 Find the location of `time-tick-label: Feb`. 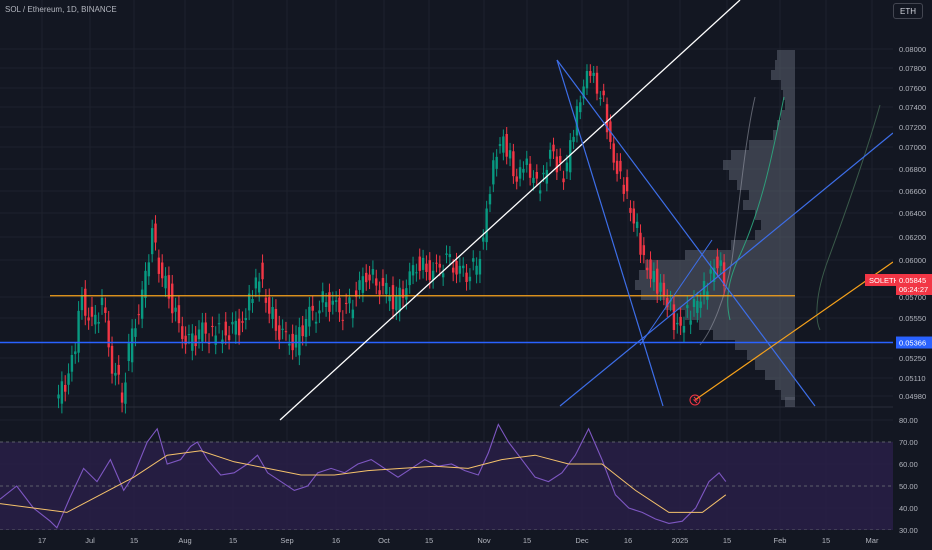

time-tick-label: Feb is located at coordinates (780, 540).